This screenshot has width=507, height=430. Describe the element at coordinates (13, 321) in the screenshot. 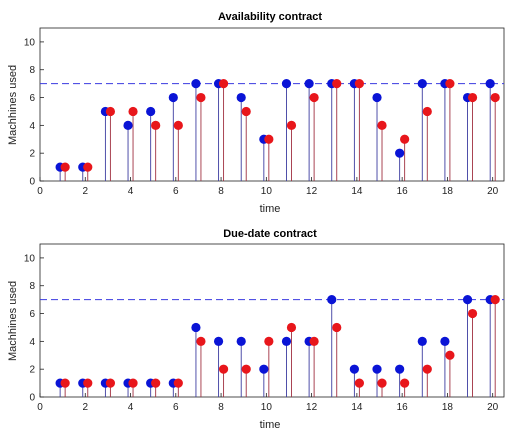

I see `y-axis-label: Machhines used` at that location.